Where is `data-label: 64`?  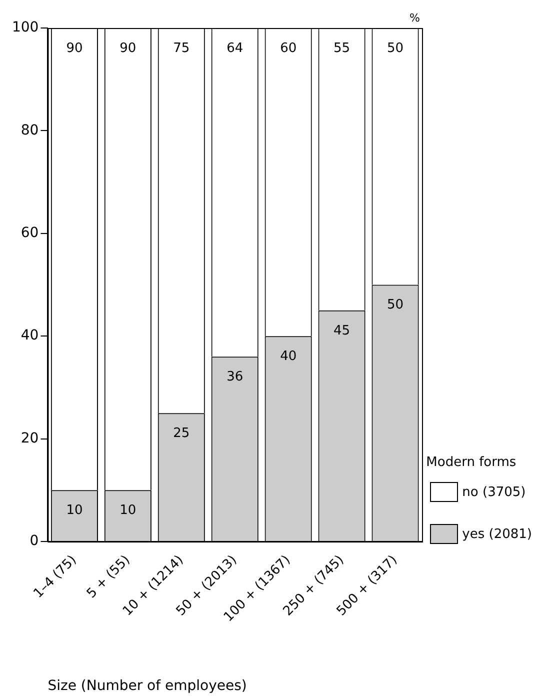
data-label: 64 is located at coordinates (235, 48).